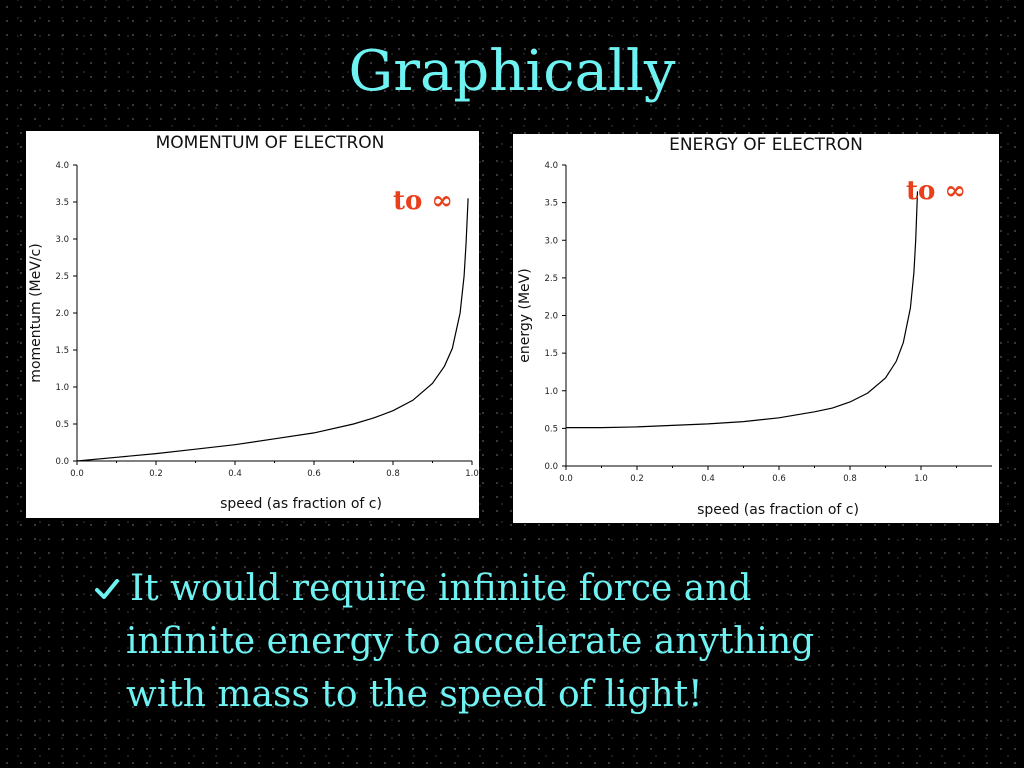  I want to click on bullet-text-line-3: with mass to the speed of light!, so click(414, 694).